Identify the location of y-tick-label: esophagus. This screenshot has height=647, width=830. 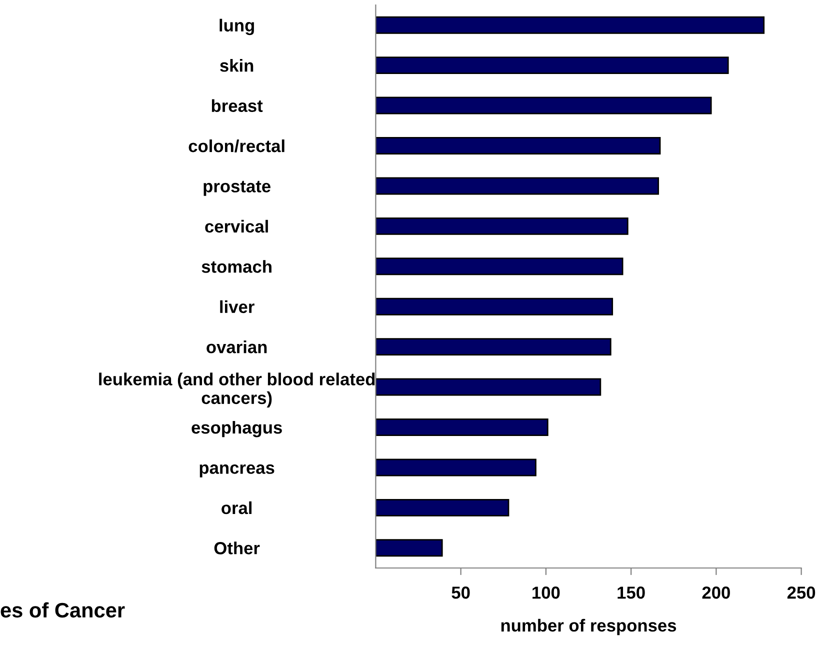
(237, 429).